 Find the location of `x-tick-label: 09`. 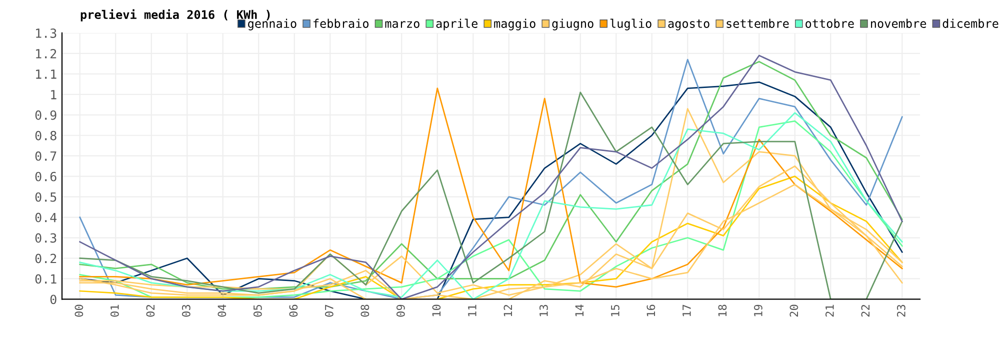

x-tick-label: 09 is located at coordinates (400, 310).